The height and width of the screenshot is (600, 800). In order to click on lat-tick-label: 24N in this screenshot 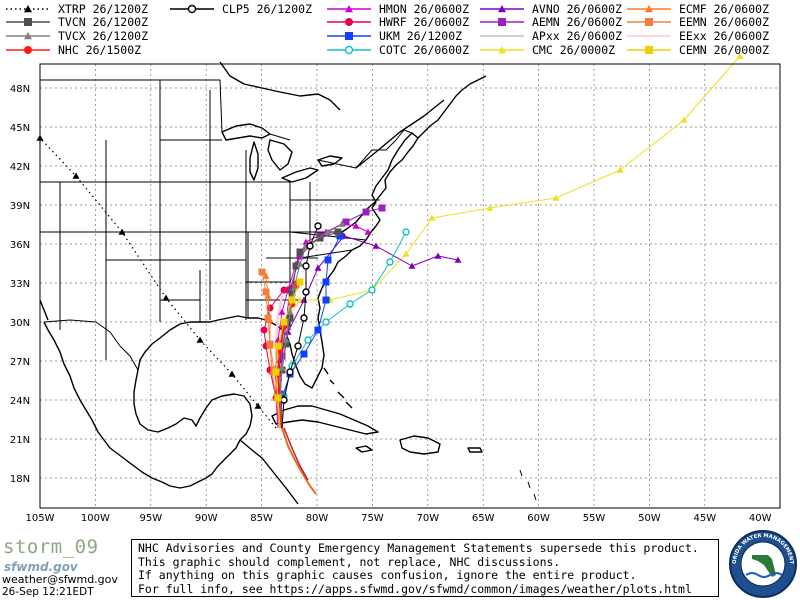, I will do `click(20, 401)`.